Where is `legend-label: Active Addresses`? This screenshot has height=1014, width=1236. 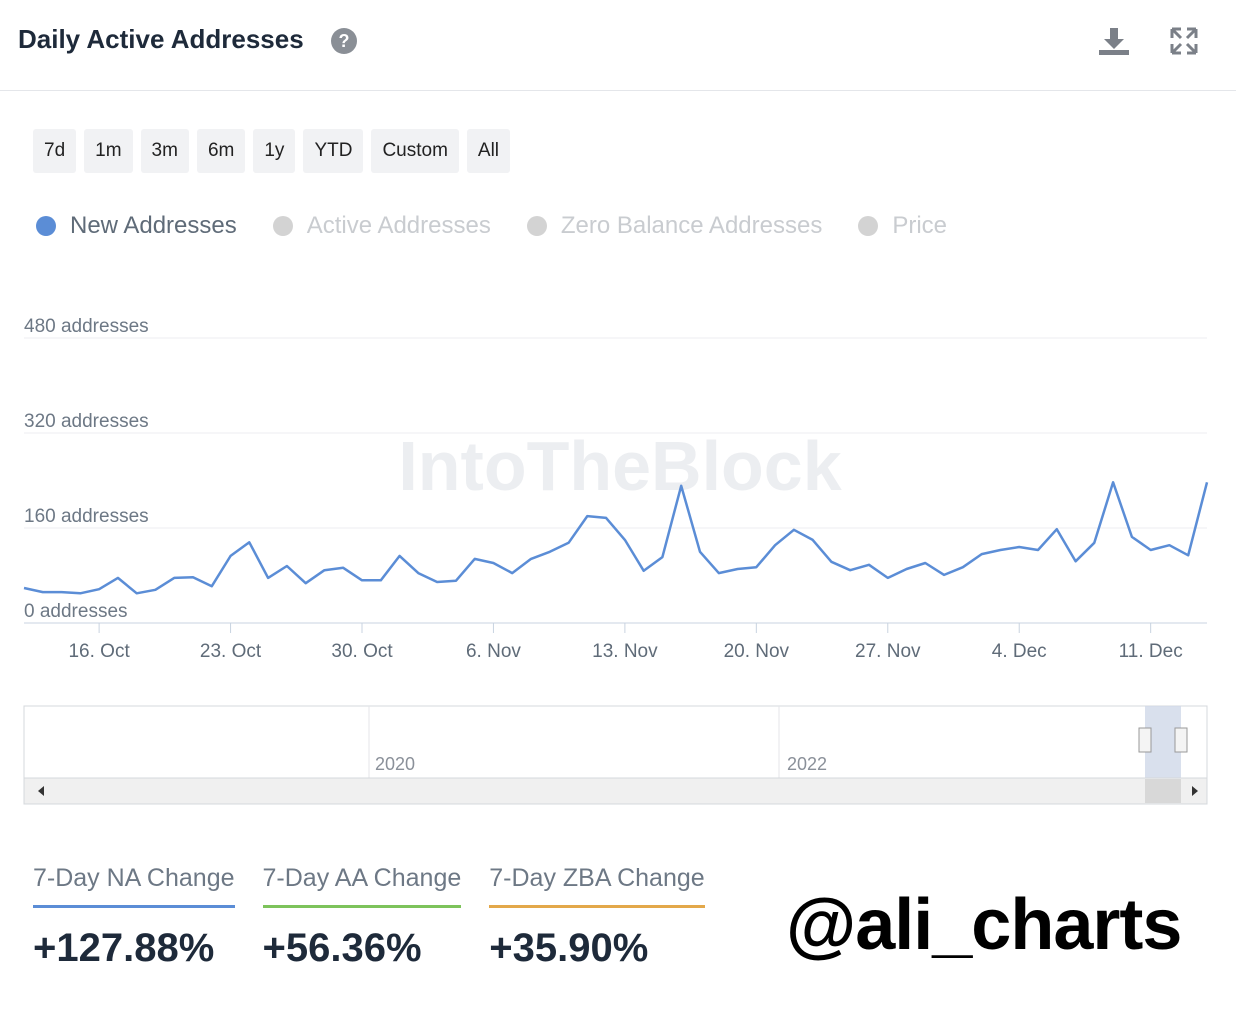 legend-label: Active Addresses is located at coordinates (398, 225).